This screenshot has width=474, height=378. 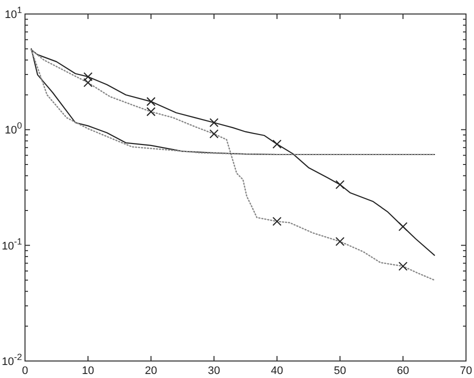 I want to click on x-tick-label: 10, so click(x=88, y=371).